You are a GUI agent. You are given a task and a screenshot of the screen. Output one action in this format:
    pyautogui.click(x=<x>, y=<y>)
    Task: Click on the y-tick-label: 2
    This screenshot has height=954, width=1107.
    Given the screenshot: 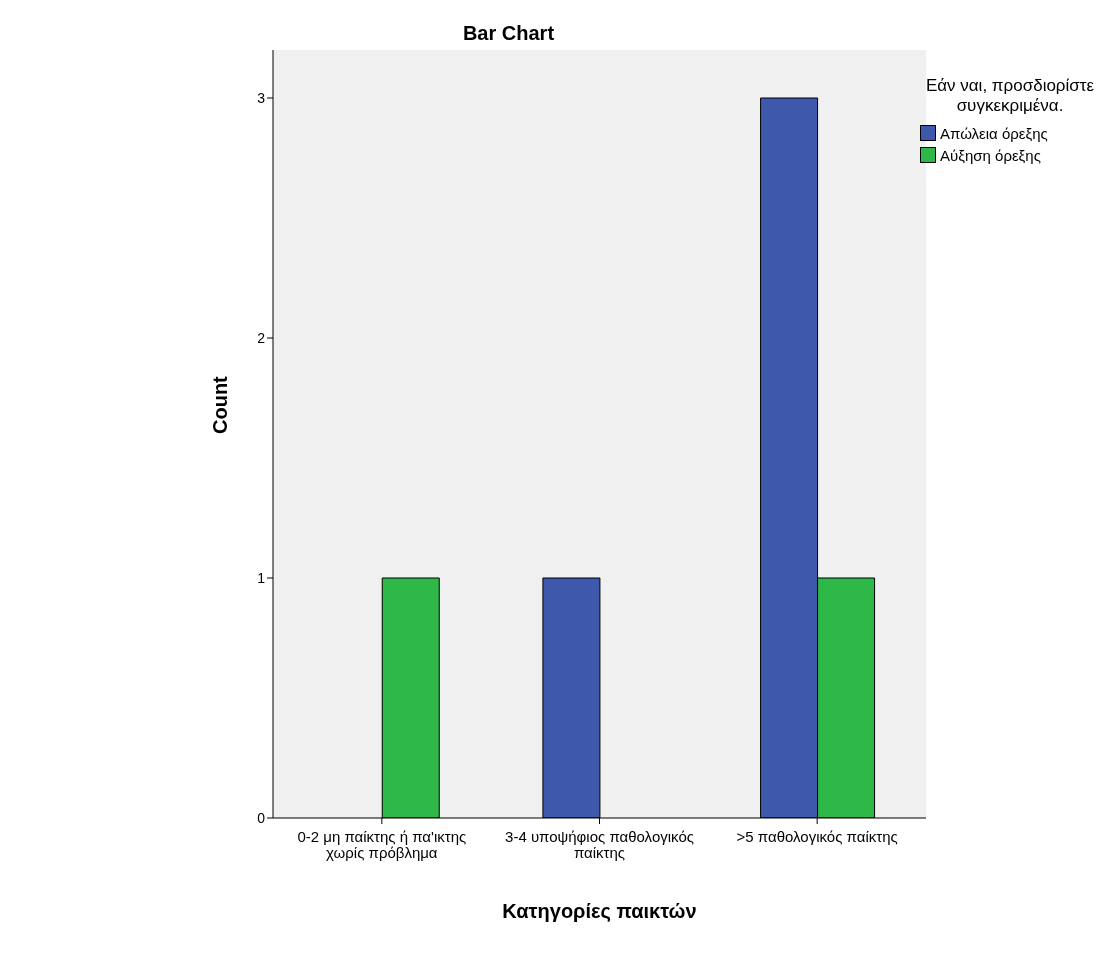 What is the action you would take?
    pyautogui.click(x=261, y=337)
    